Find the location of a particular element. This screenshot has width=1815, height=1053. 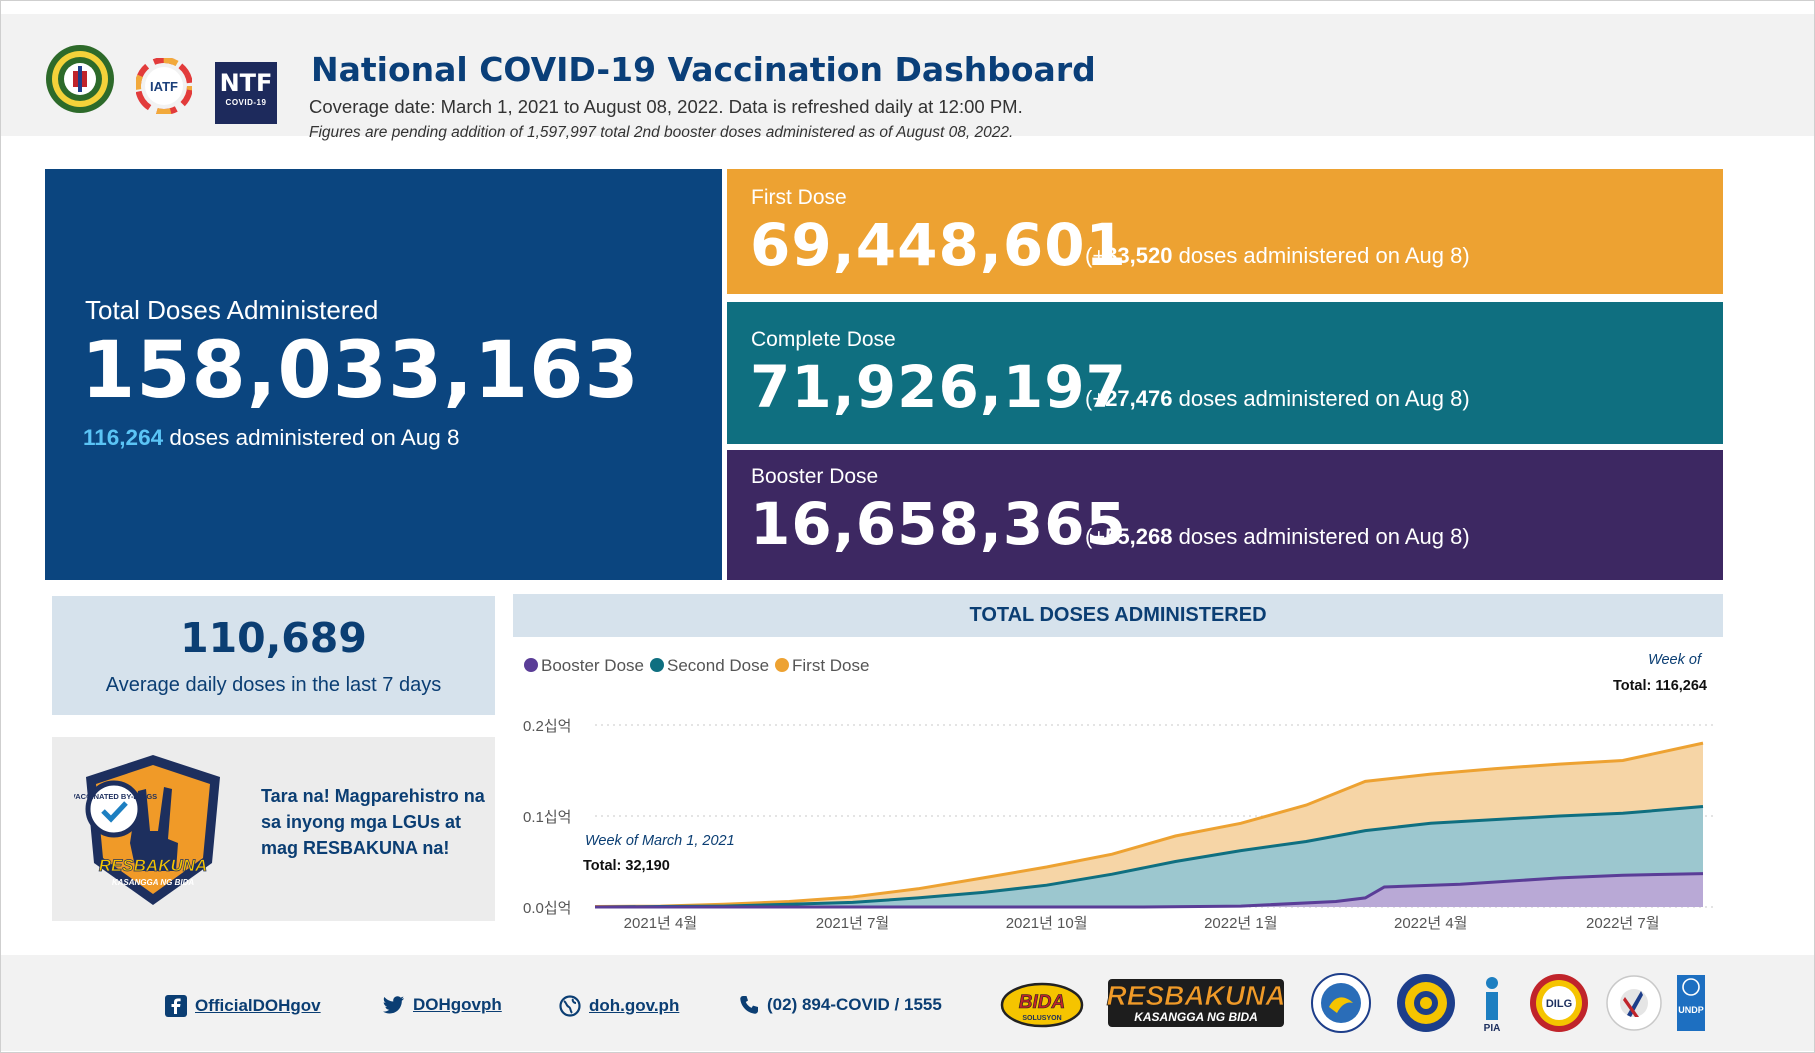

hotline-number: (02) 894-COVID / 1555 is located at coordinates (854, 1004).